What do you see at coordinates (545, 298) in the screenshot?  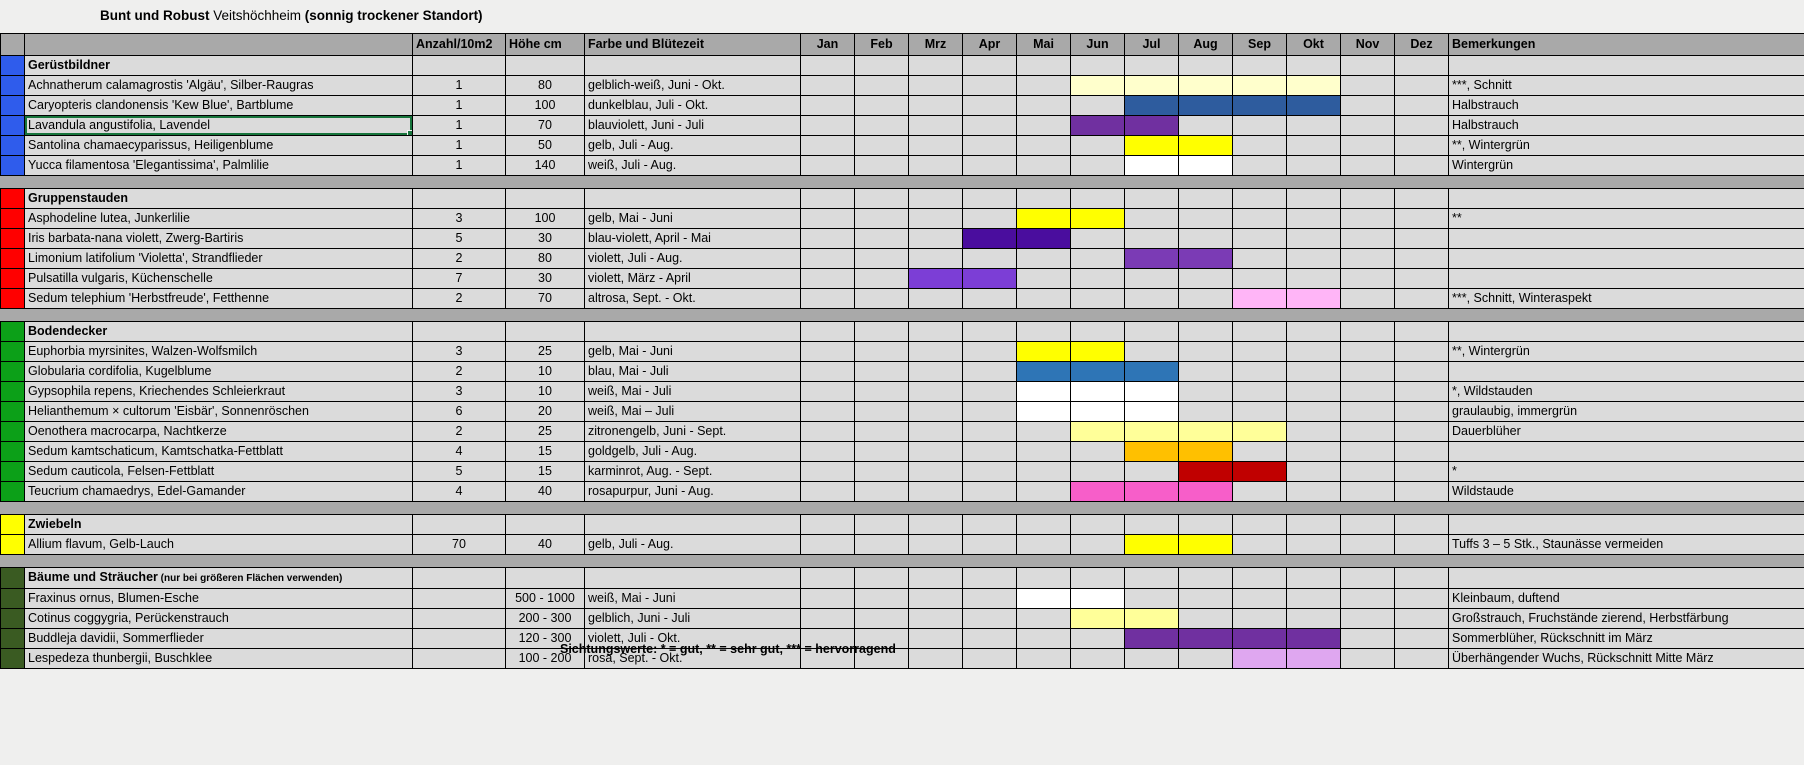 I see `hoehe-cell: 70` at bounding box center [545, 298].